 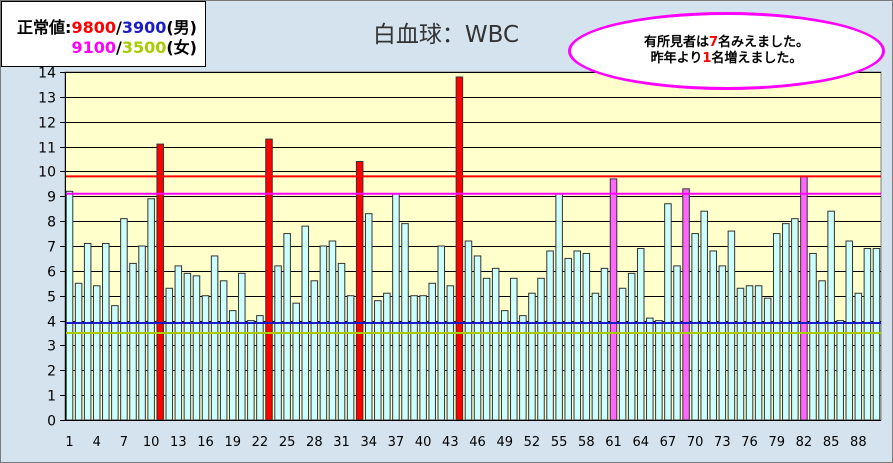 I want to click on x-tick-label: 31, so click(x=341, y=442).